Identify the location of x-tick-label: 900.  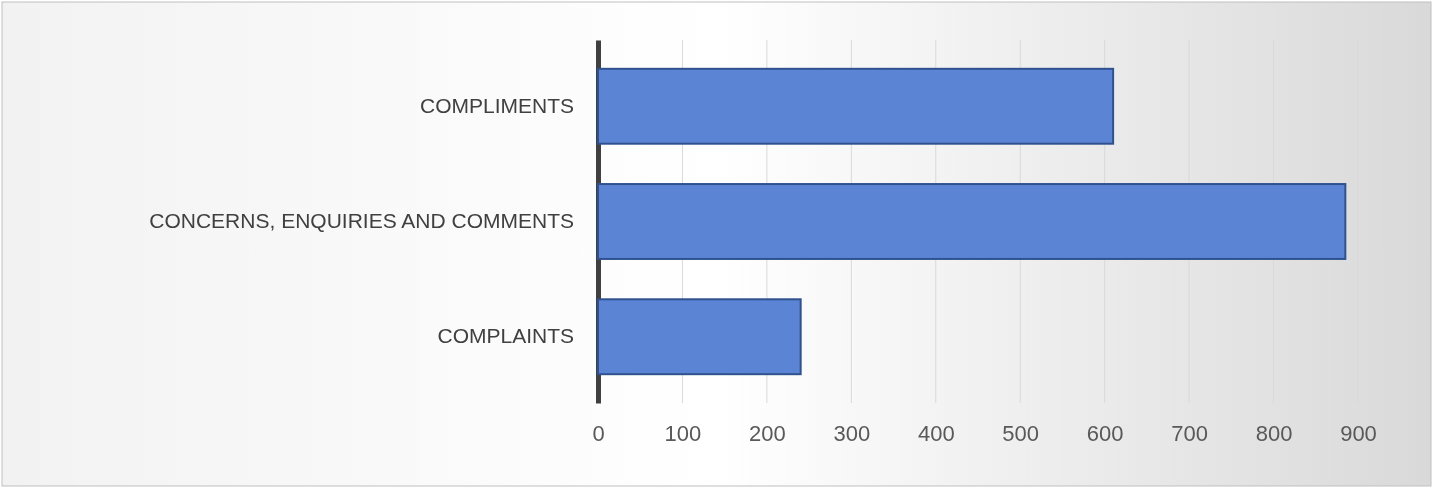
(1358, 433).